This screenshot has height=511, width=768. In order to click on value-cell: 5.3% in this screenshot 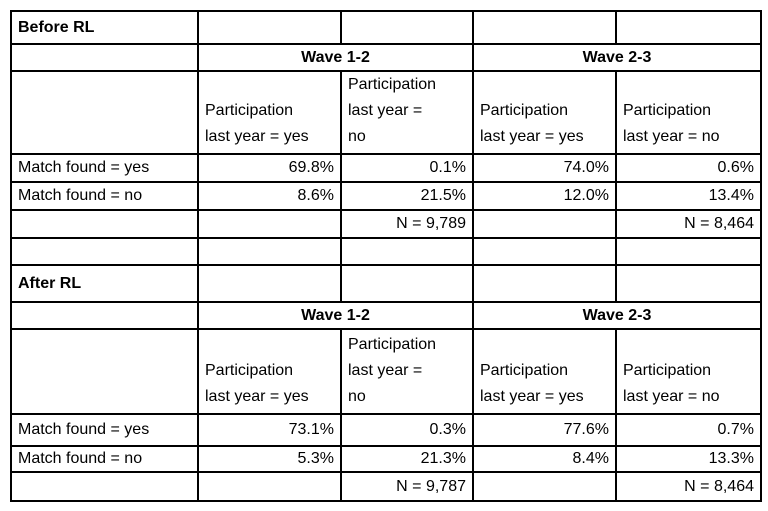, I will do `click(269, 459)`.